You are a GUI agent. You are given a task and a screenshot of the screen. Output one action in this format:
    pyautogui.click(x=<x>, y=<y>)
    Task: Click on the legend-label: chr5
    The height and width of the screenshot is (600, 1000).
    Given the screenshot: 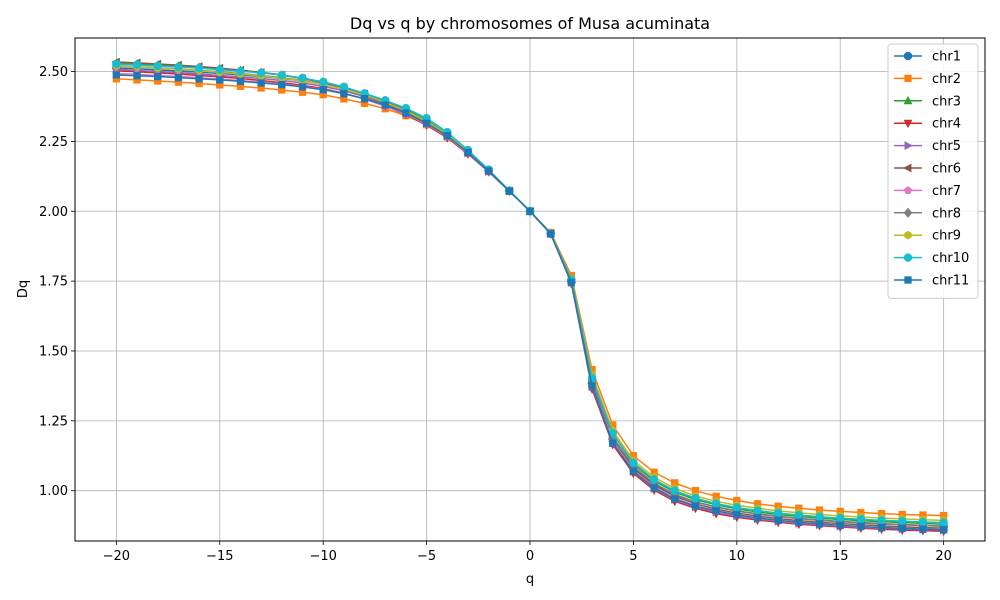 What is the action you would take?
    pyautogui.click(x=946, y=146)
    